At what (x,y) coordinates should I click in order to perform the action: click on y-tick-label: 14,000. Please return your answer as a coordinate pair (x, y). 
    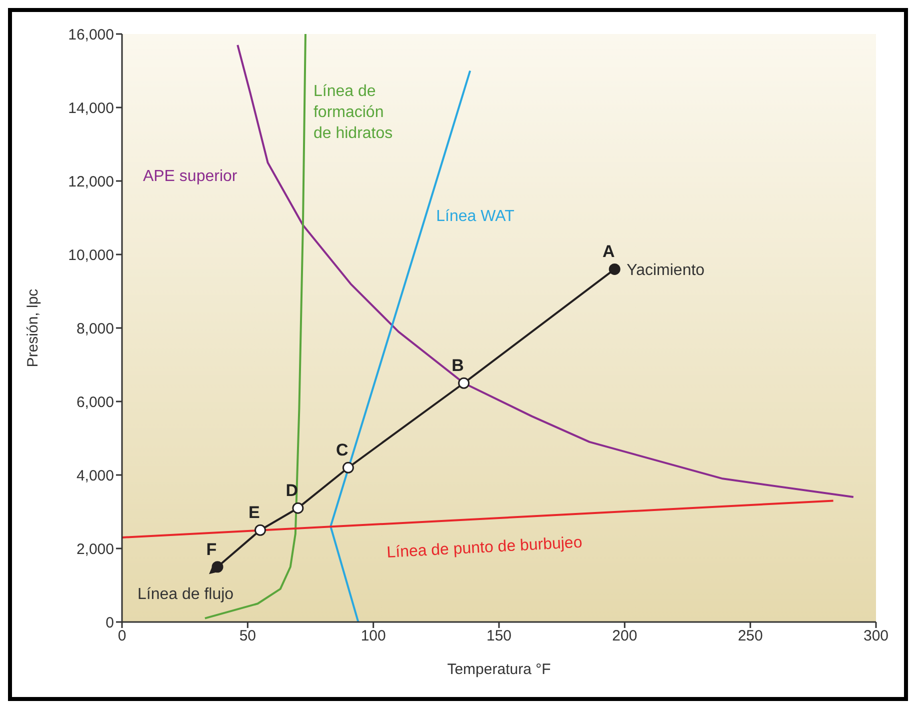
    Looking at the image, I should click on (91, 108).